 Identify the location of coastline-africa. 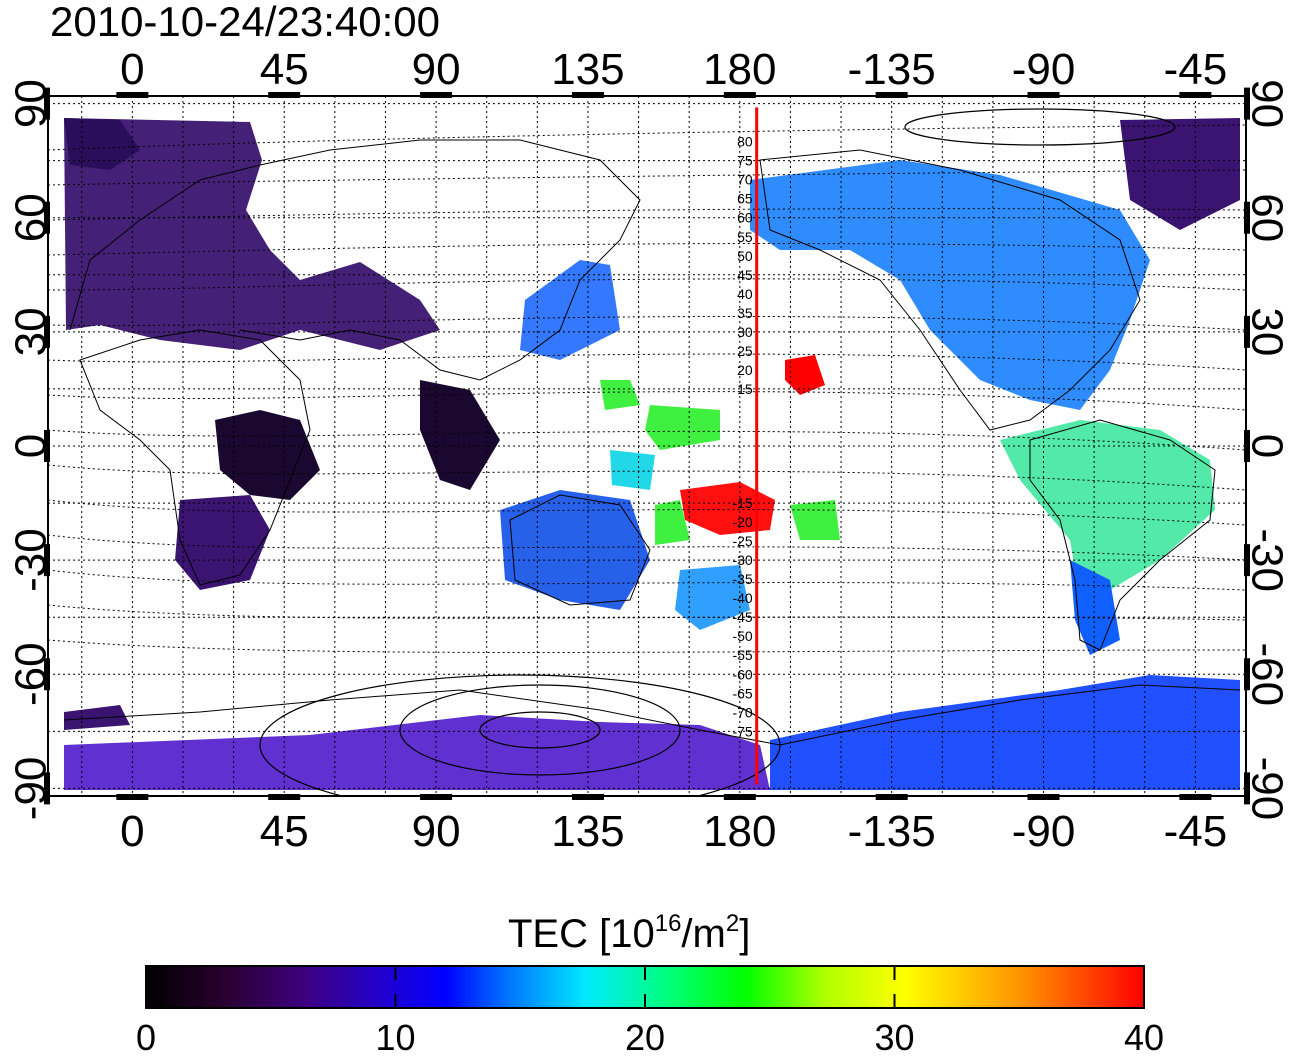
(195, 457).